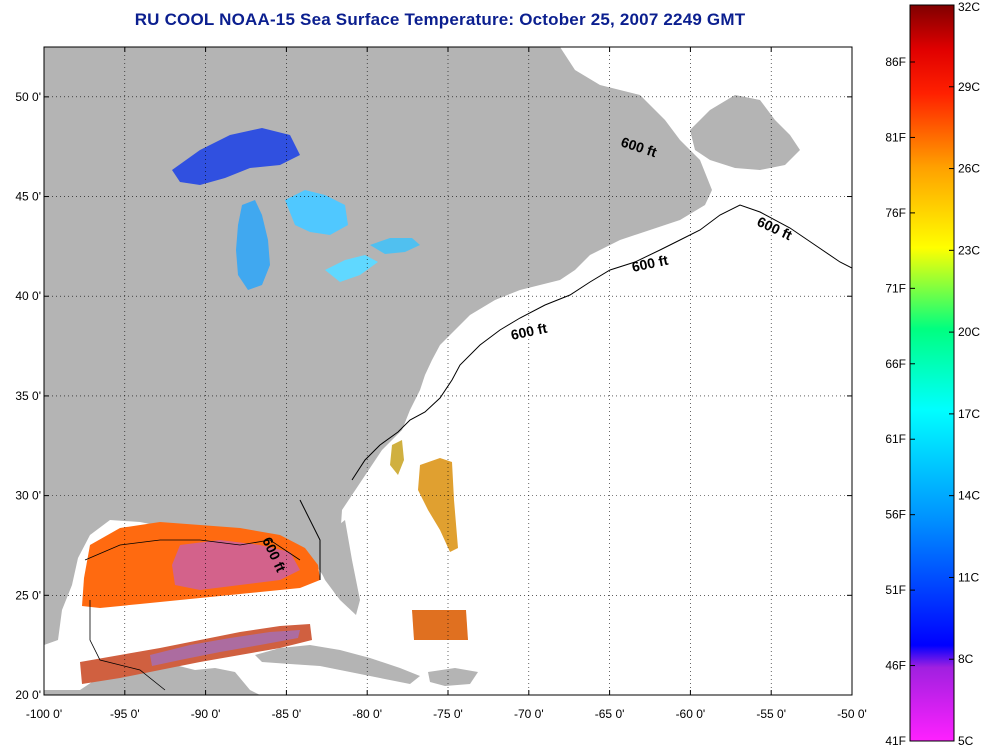 The width and height of the screenshot is (984, 754). What do you see at coordinates (448, 714) in the screenshot?
I see `lon-tick-label: -75 0'` at bounding box center [448, 714].